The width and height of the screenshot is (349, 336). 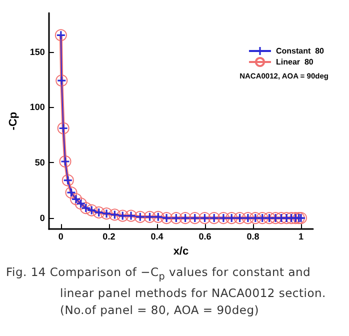 I want to click on x-tick-label: 0.8, so click(x=253, y=237).